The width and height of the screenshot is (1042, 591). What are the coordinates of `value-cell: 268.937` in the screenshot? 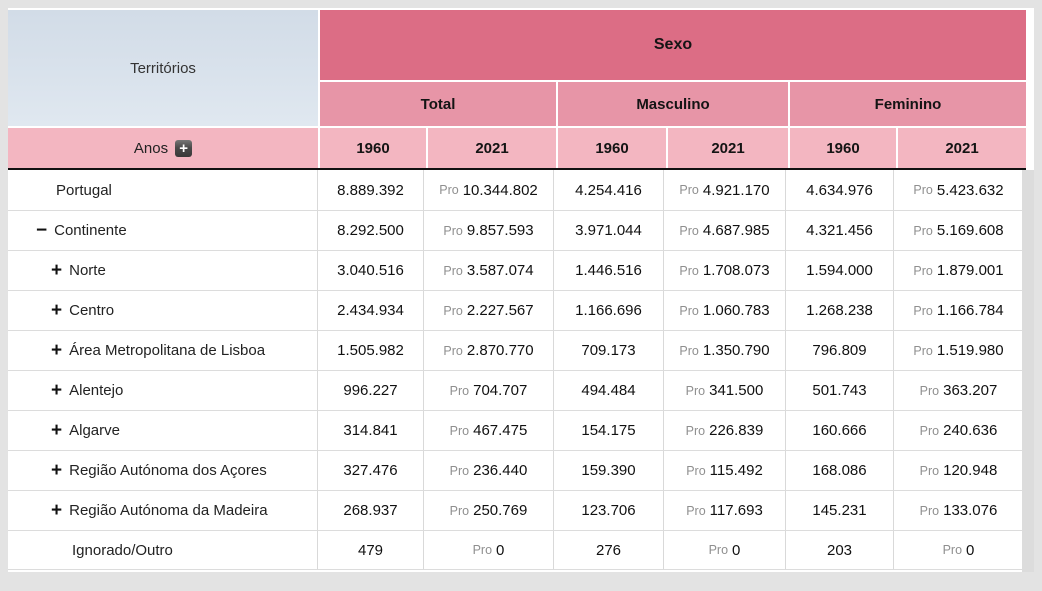 It's located at (371, 510).